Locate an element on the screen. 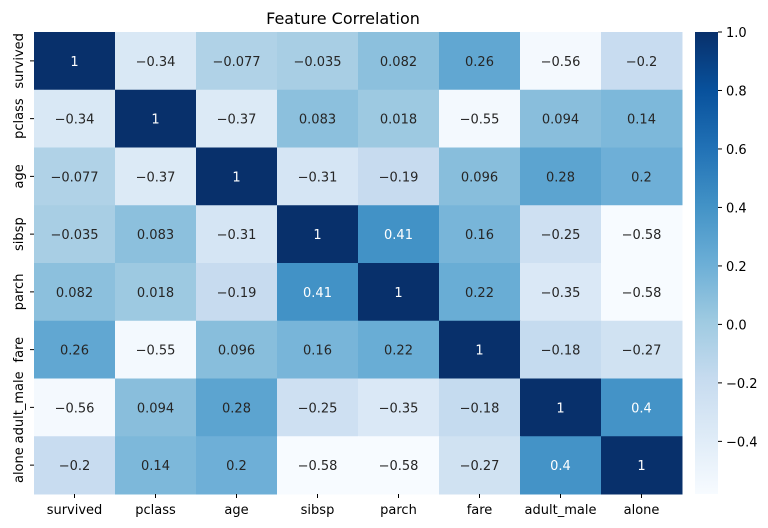  cell-value-label: 0.28 is located at coordinates (560, 177).